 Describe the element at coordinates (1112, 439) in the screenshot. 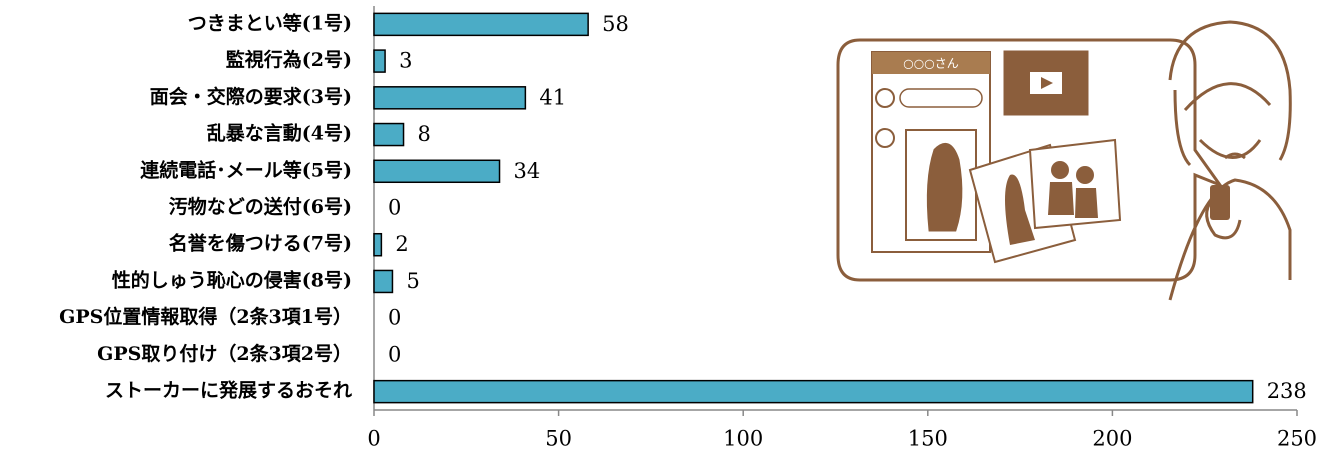

I see `x-tick-label: 200` at that location.